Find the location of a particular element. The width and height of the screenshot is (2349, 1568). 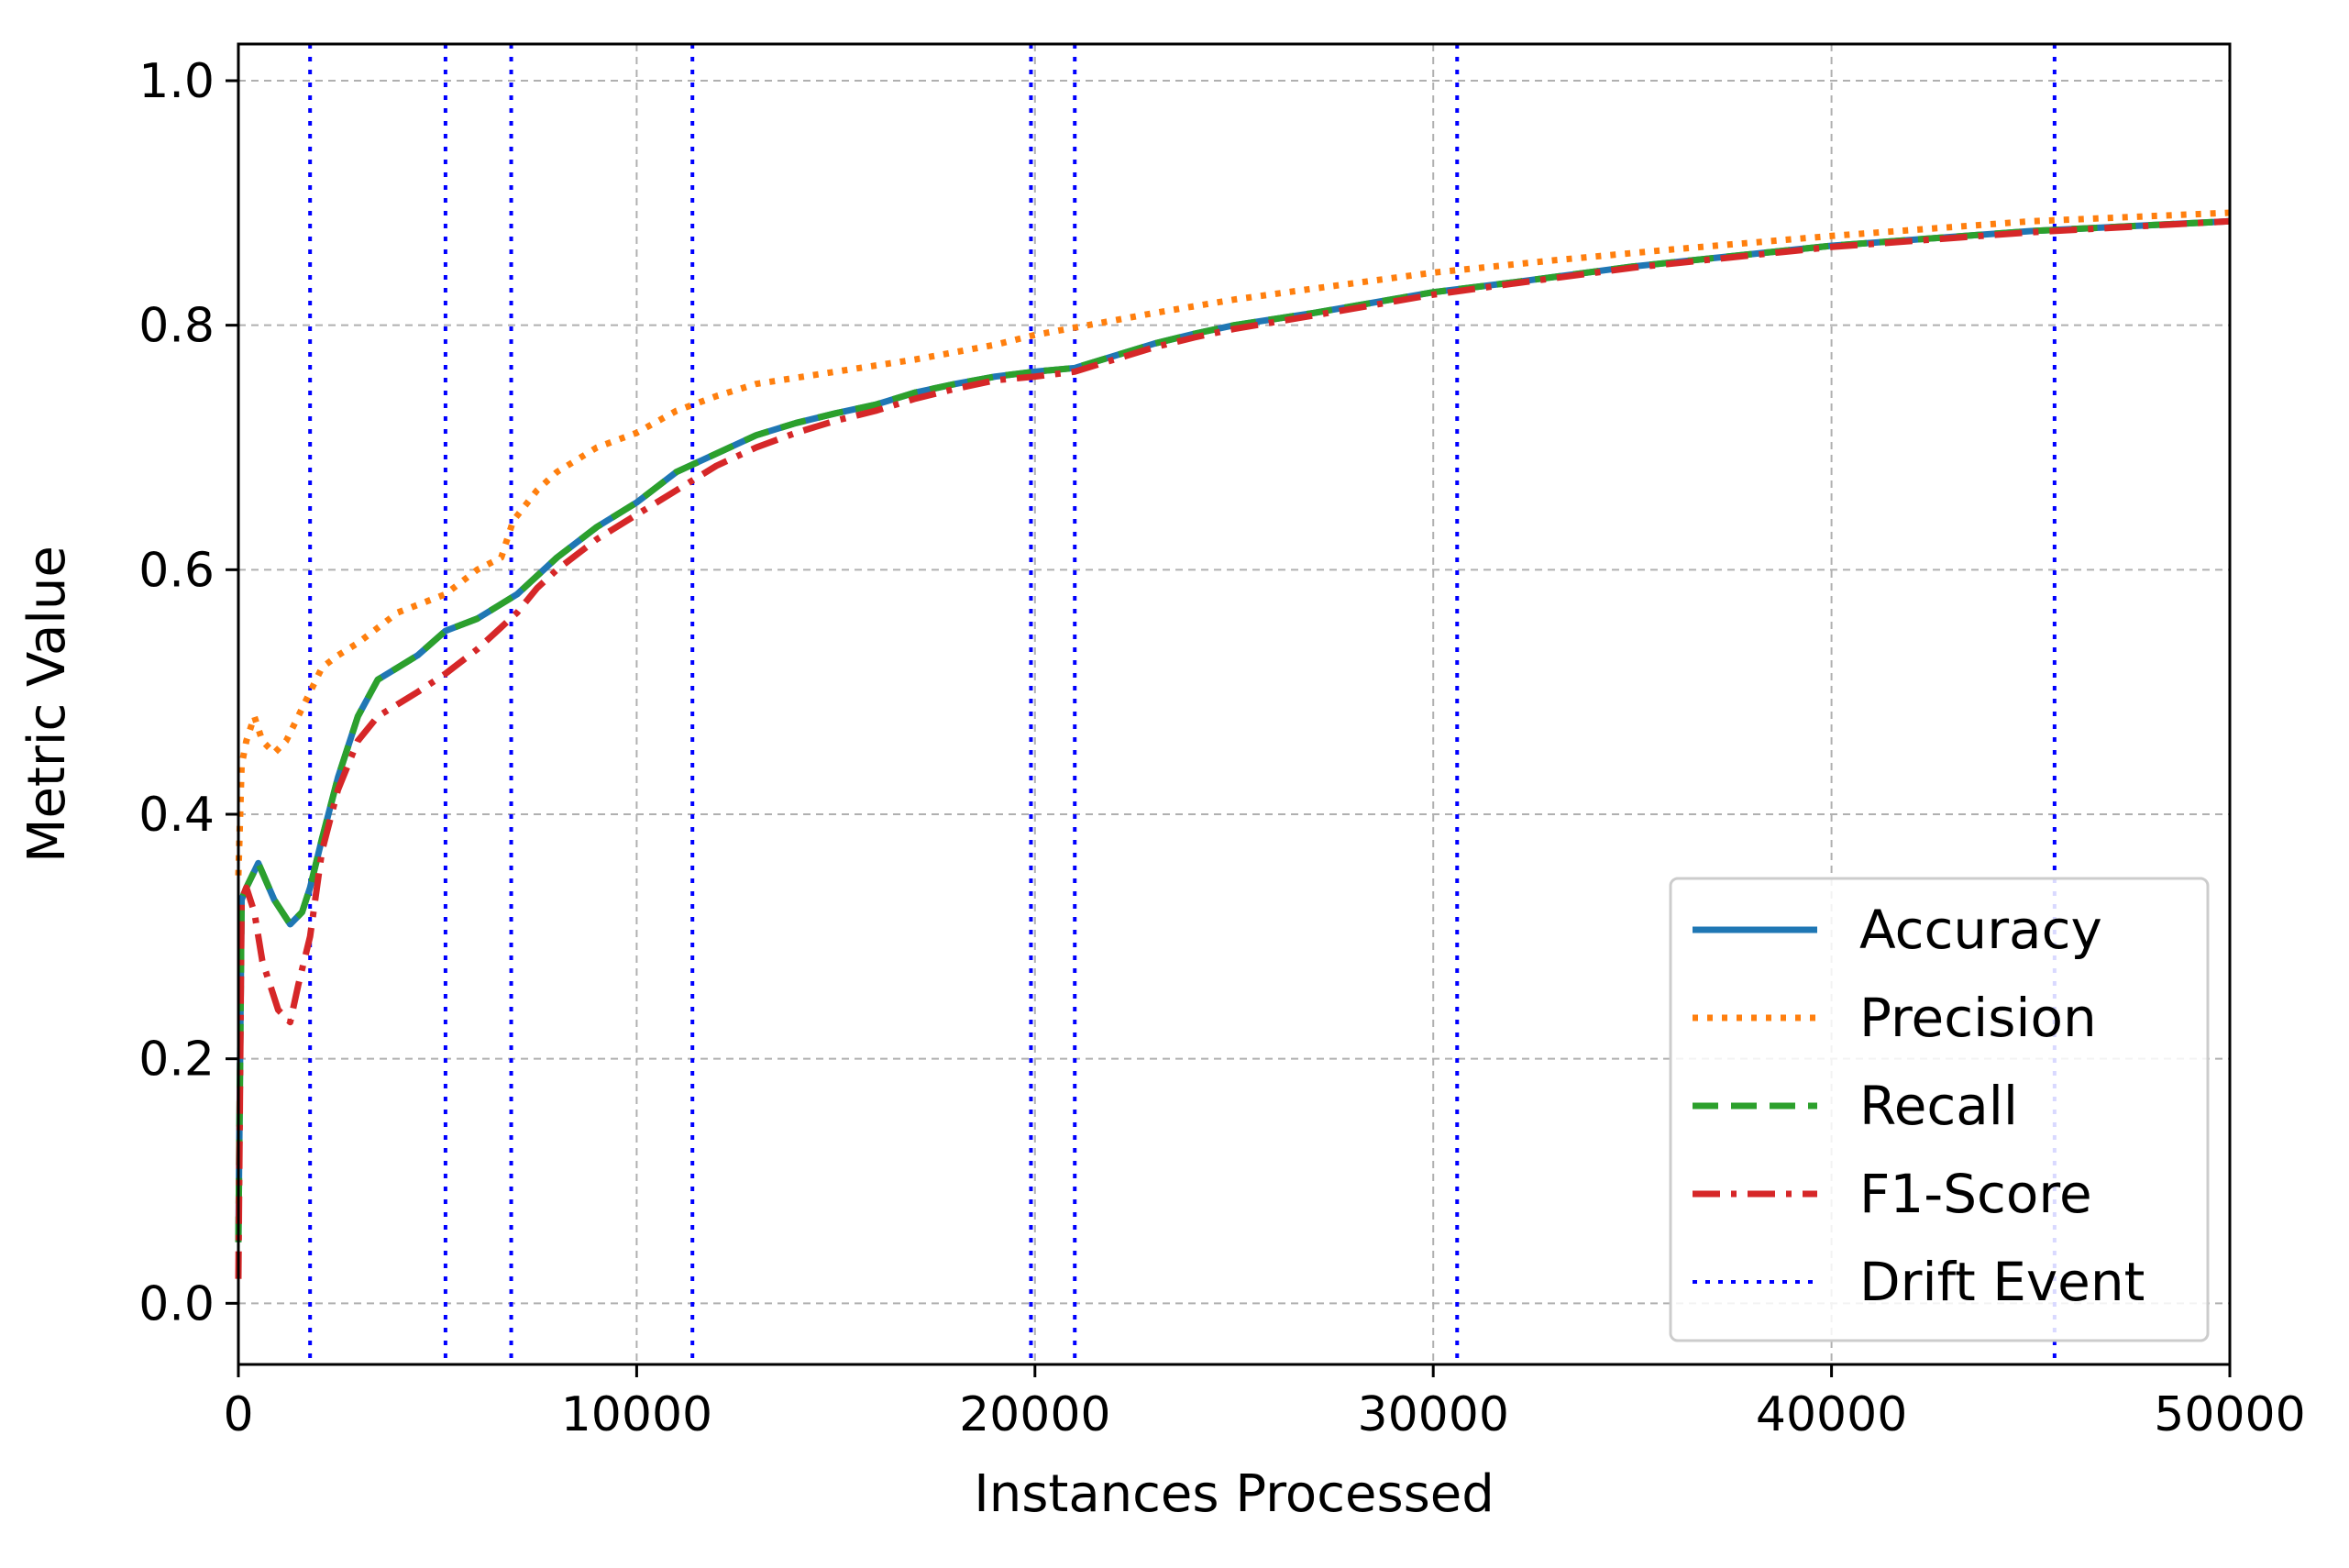

x-tick-label: 40000 is located at coordinates (1831, 1414).